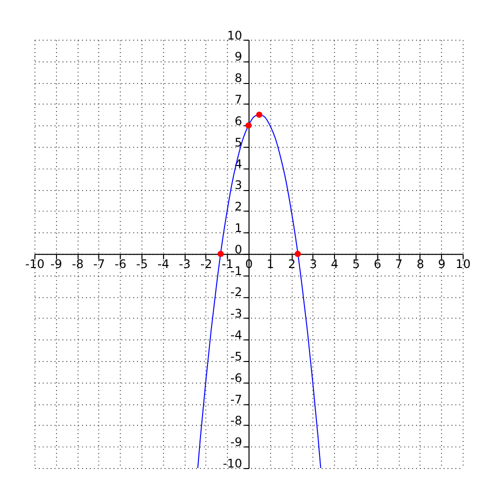 Image resolution: width=500 pixels, height=500 pixels. Describe the element at coordinates (238, 249) in the screenshot. I see `y-tick-label: 0` at that location.